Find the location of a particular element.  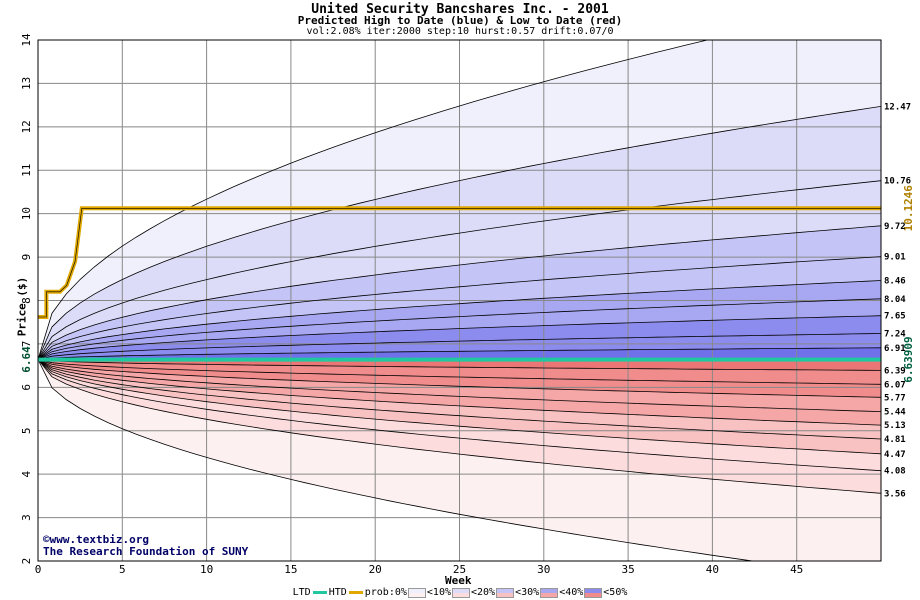

legend-ltd-swatch is located at coordinates (319, 592).